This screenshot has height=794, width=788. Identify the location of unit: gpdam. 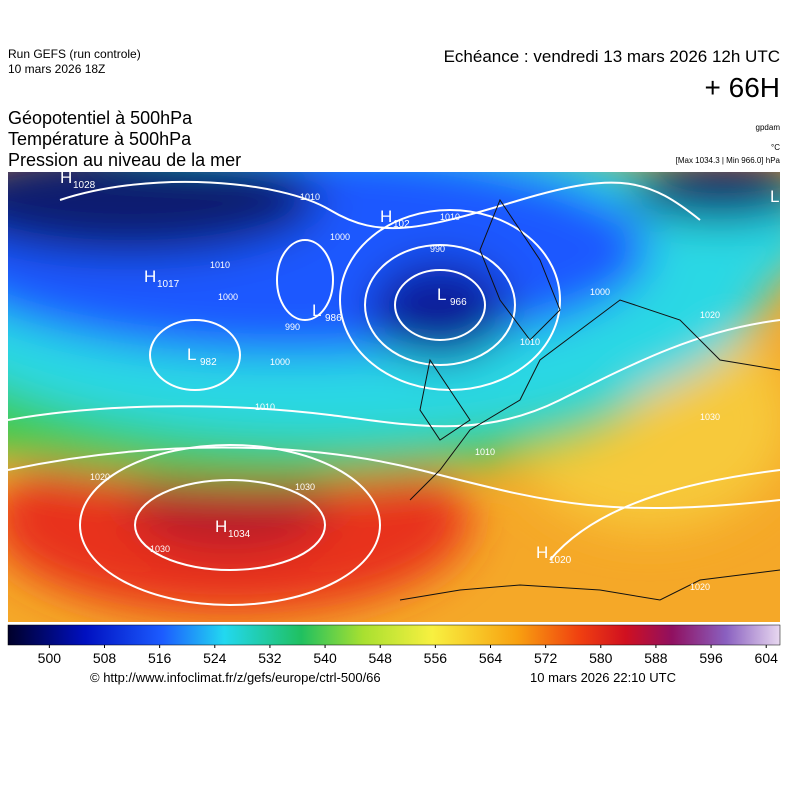
(768, 127).